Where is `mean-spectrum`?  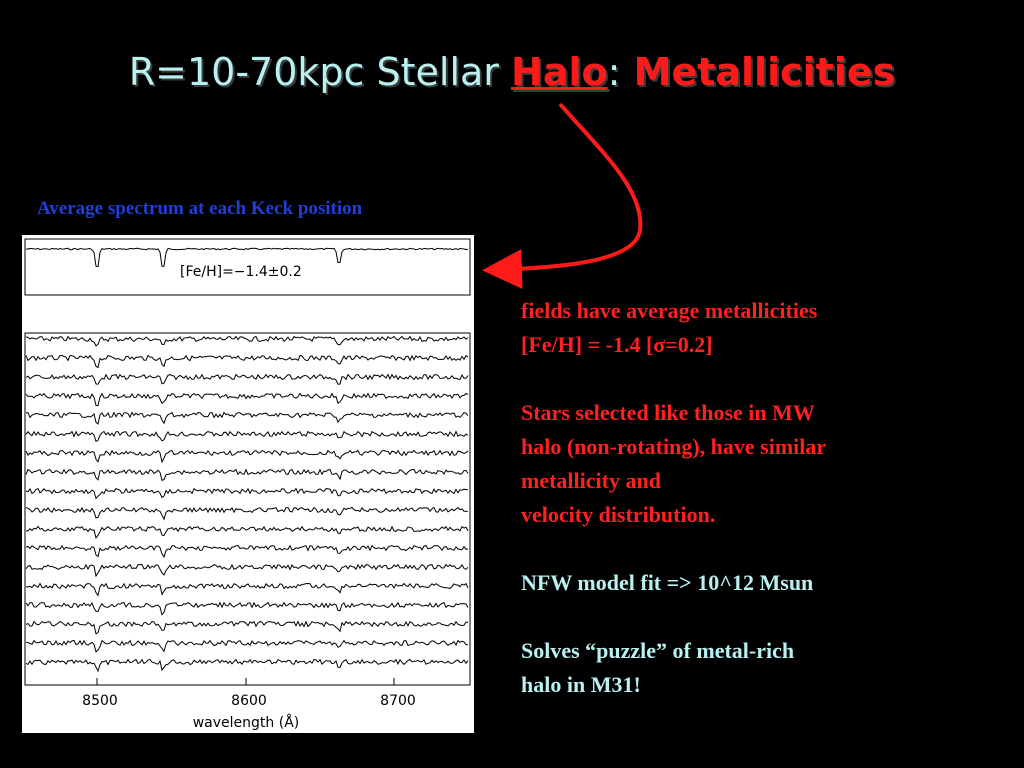 mean-spectrum is located at coordinates (247, 257).